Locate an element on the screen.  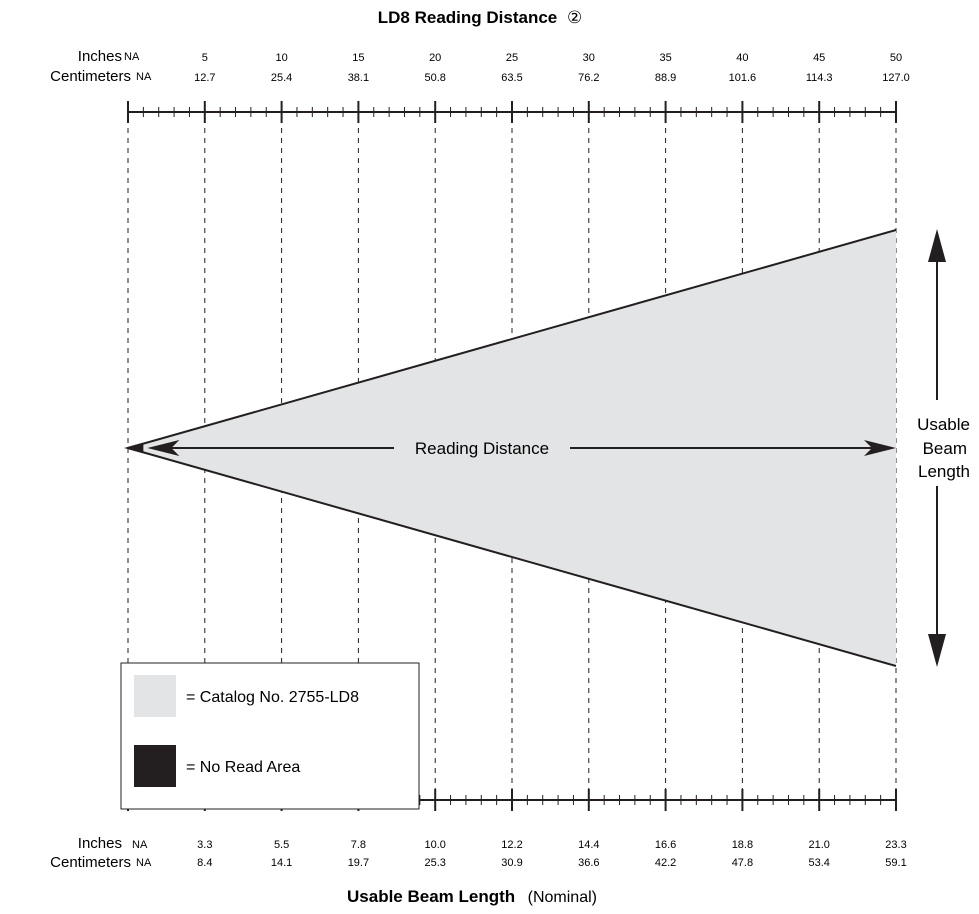
reading-distance-label: Reading Distance is located at coordinates (482, 448).